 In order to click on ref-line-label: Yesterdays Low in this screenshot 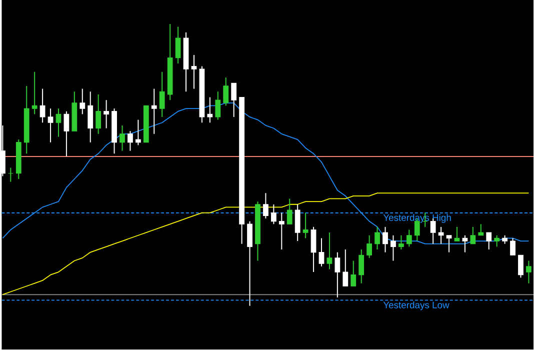, I will do `click(416, 306)`.